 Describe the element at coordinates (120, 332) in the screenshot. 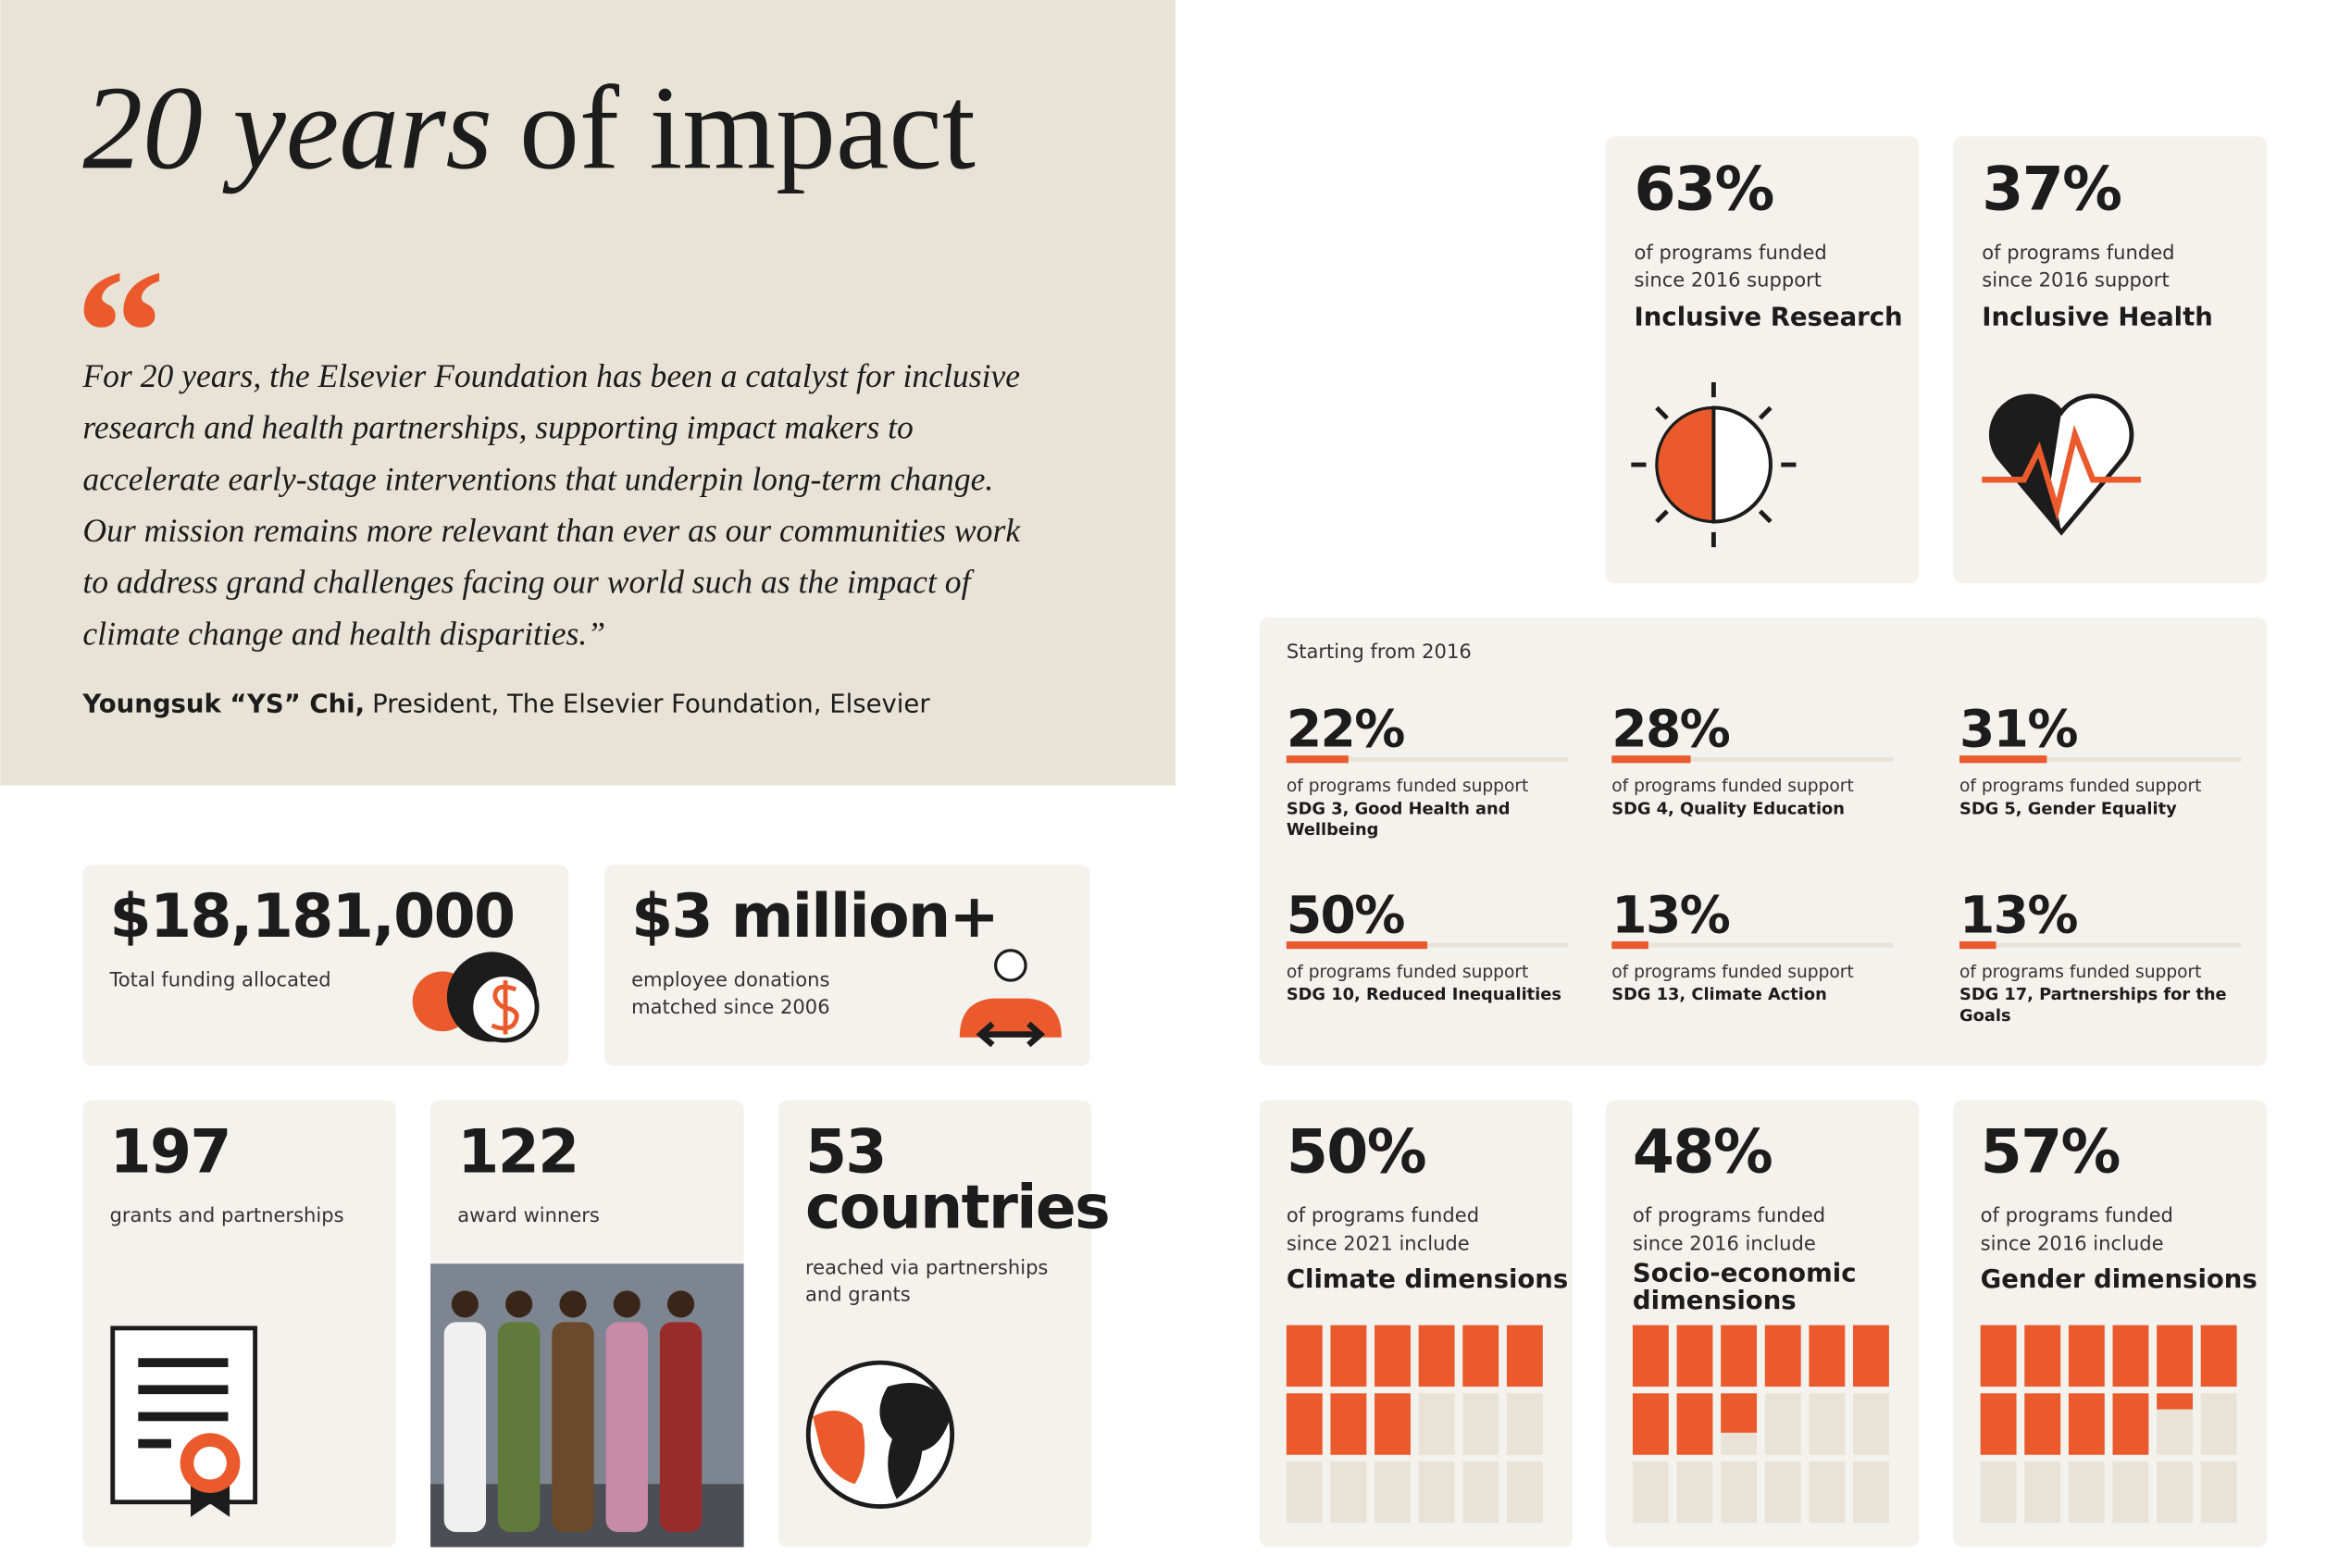

I see `quote-mark: “` at that location.